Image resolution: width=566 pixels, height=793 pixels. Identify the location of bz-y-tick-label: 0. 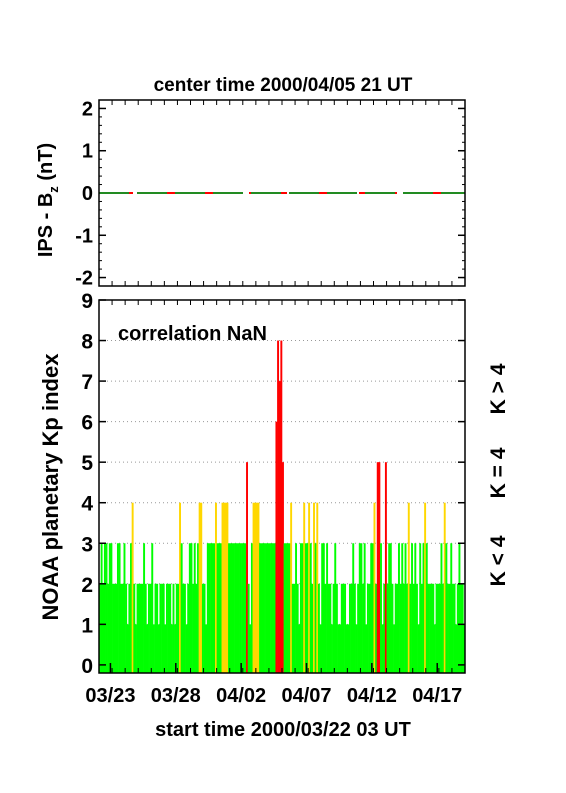
(87, 194).